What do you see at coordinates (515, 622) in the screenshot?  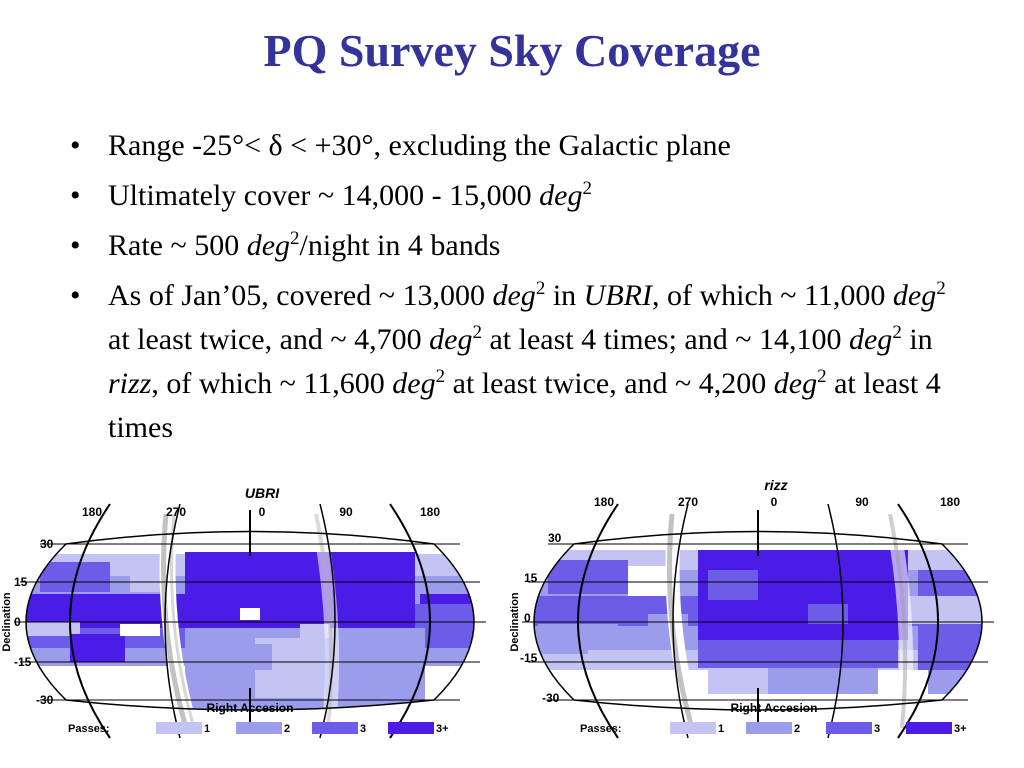 I see `rizz-y-axis-label: Declination` at bounding box center [515, 622].